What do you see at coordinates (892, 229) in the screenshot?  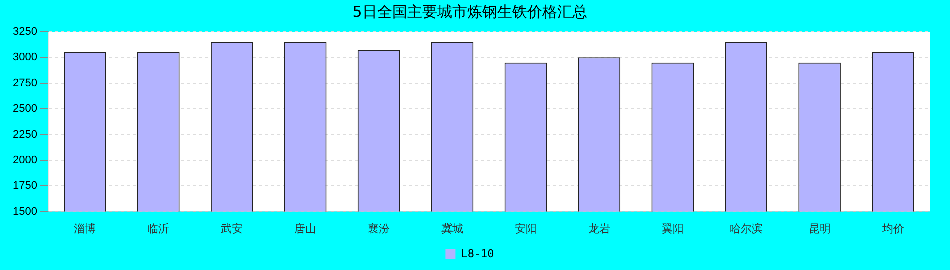 I see `x-tick-label: 均价` at bounding box center [892, 229].